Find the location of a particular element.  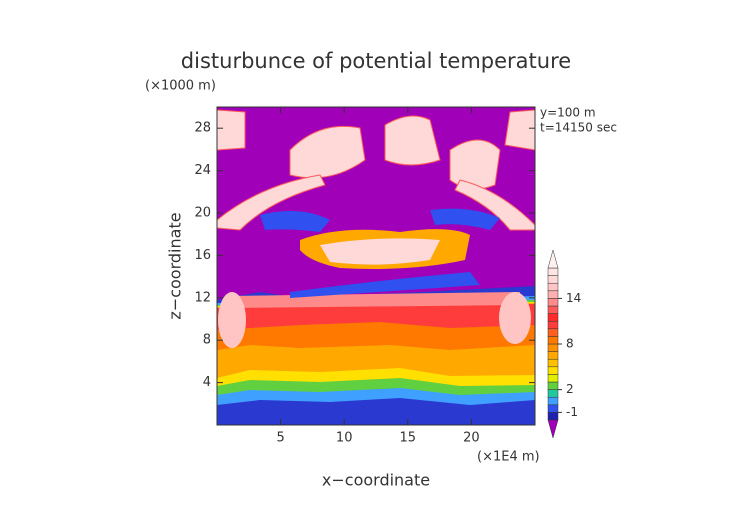

y-axis-label: z−coordinate is located at coordinates (175, 265).